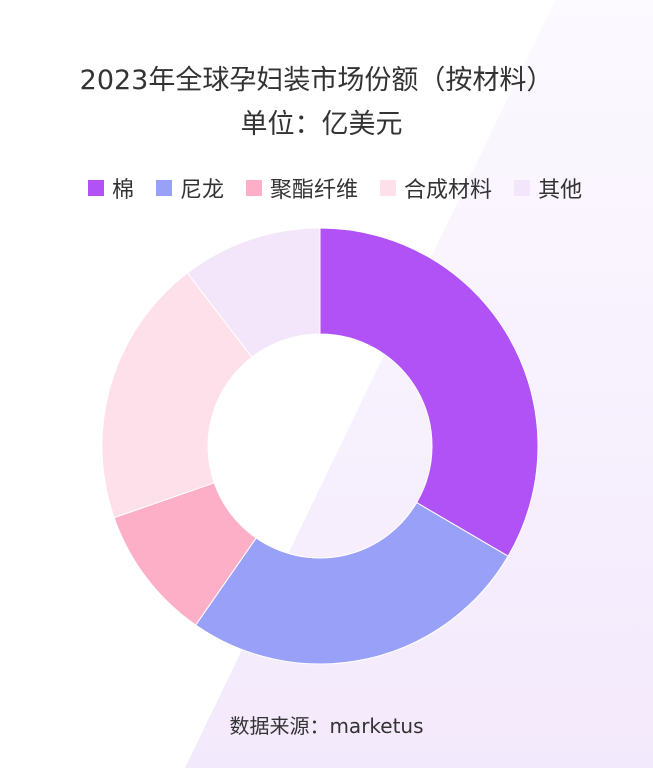  Describe the element at coordinates (560, 190) in the screenshot. I see `legend-label: 其他` at that location.